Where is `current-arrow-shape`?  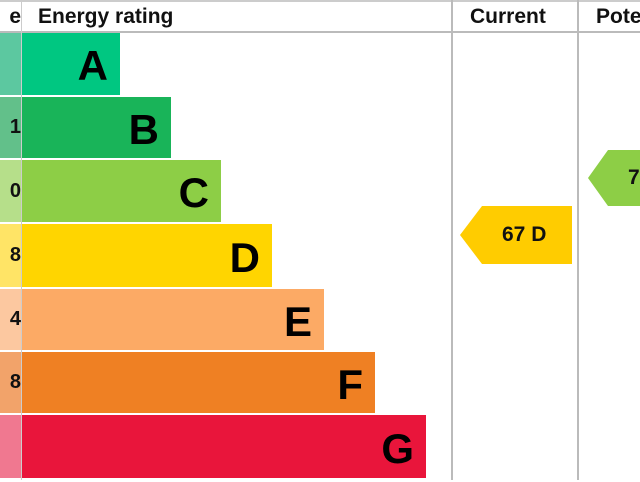
current-arrow-shape is located at coordinates (516, 235).